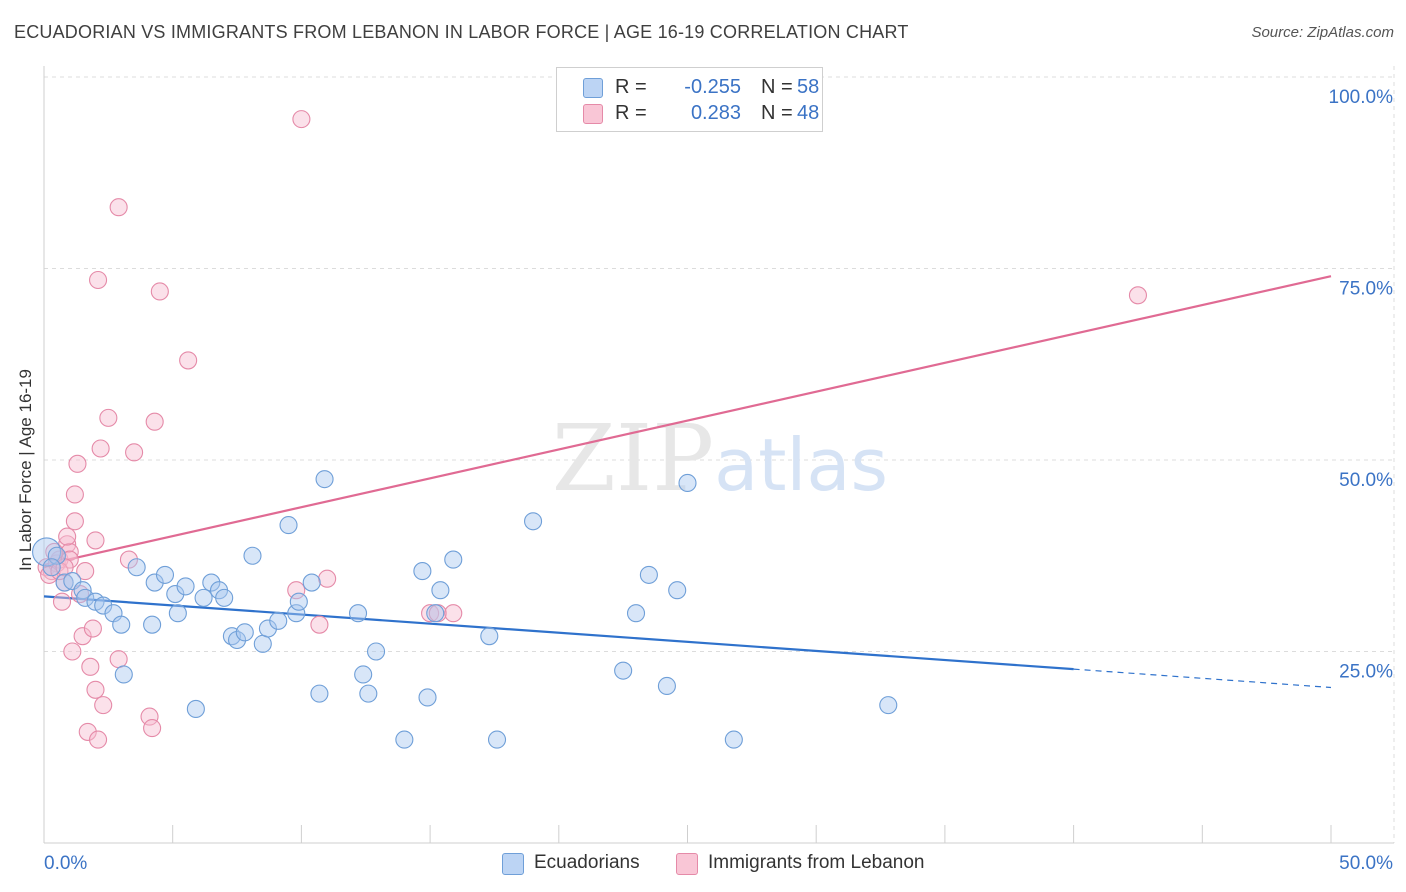  What do you see at coordinates (25, 470) in the screenshot?
I see `y-axis-label: In Labor Force | Age 16-19` at bounding box center [25, 470].